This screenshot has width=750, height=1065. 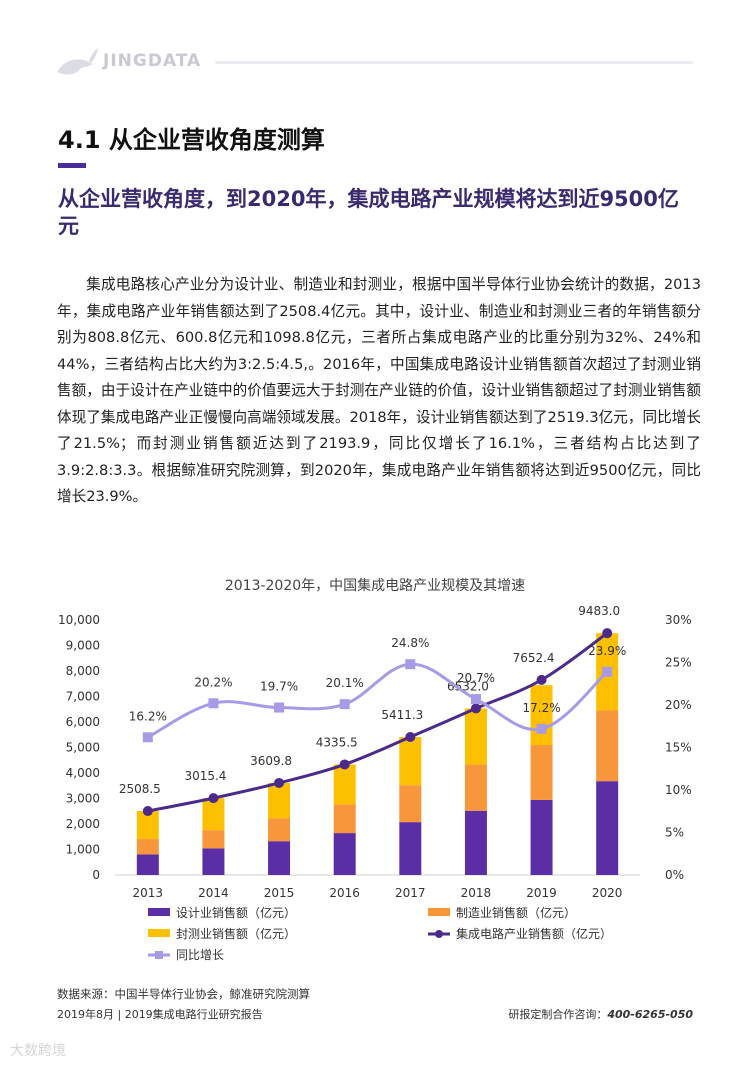 What do you see at coordinates (83, 671) in the screenshot?
I see `y-tick-label: 8,000` at bounding box center [83, 671].